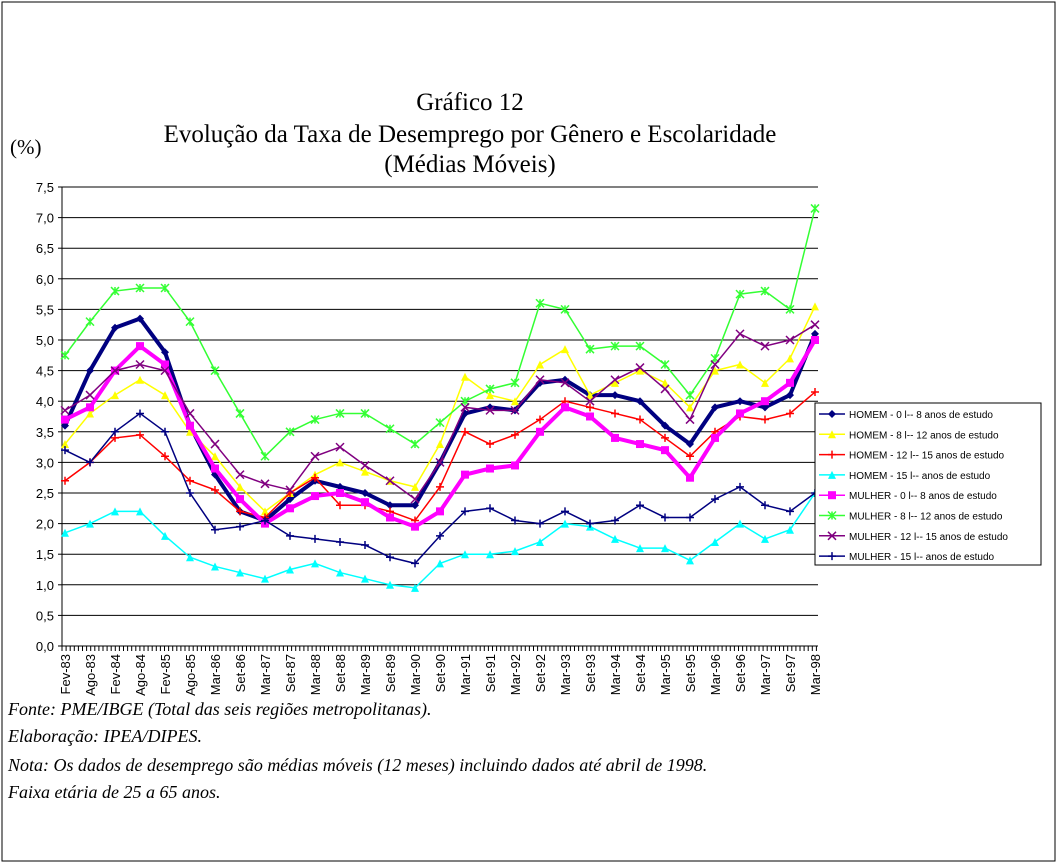  I want to click on legend-label: HOMEM - 12 l-- 15 anos de estudo, so click(927, 456).